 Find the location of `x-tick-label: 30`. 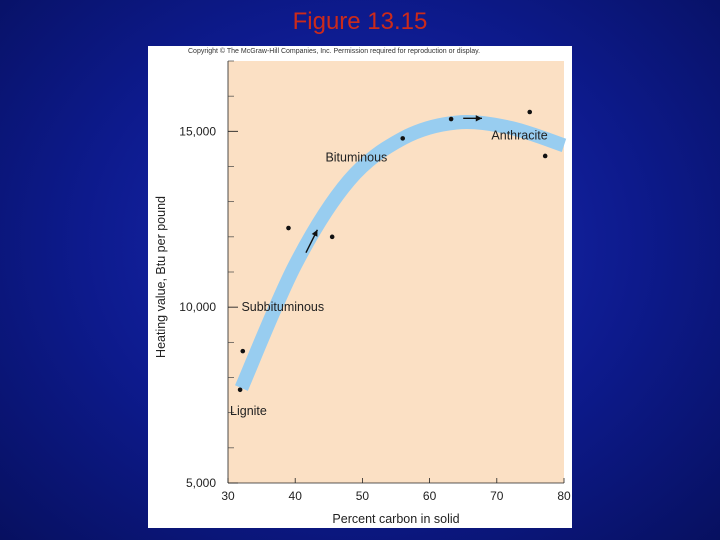

x-tick-label: 30 is located at coordinates (228, 496).